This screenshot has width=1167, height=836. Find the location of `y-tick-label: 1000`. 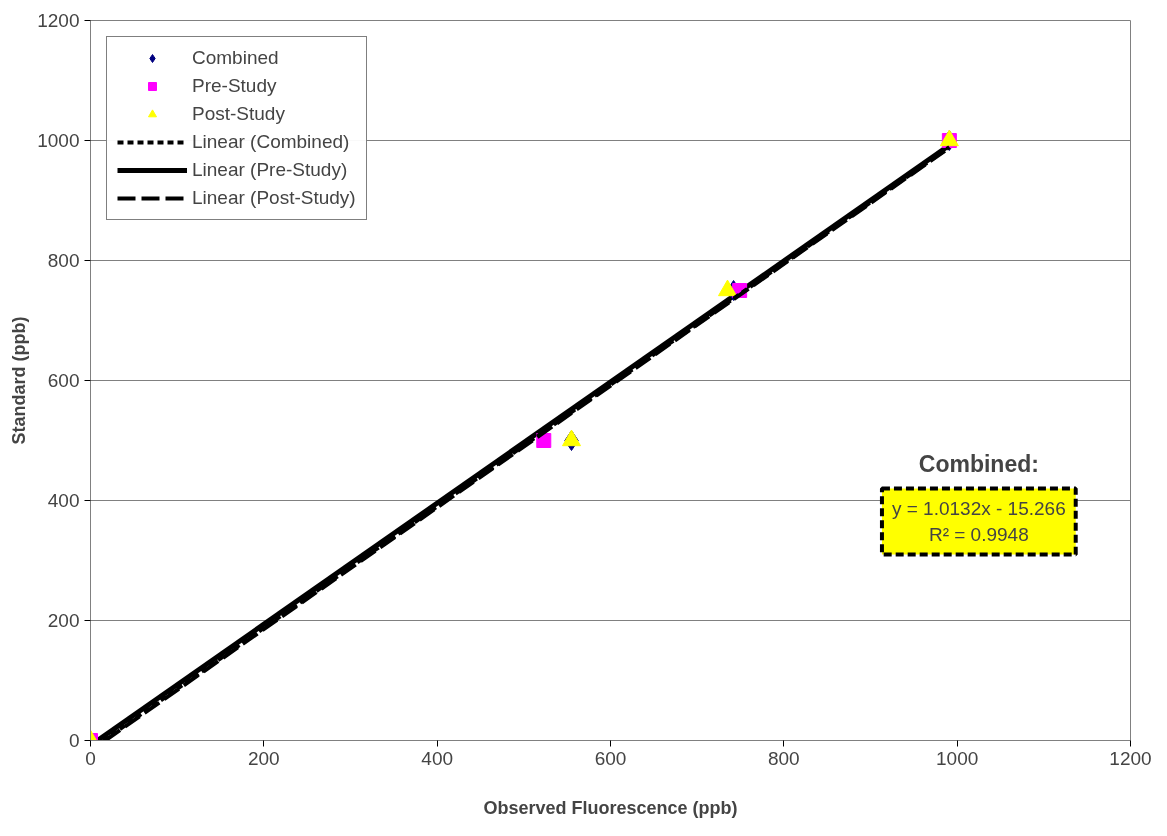

y-tick-label: 1000 is located at coordinates (58, 140).